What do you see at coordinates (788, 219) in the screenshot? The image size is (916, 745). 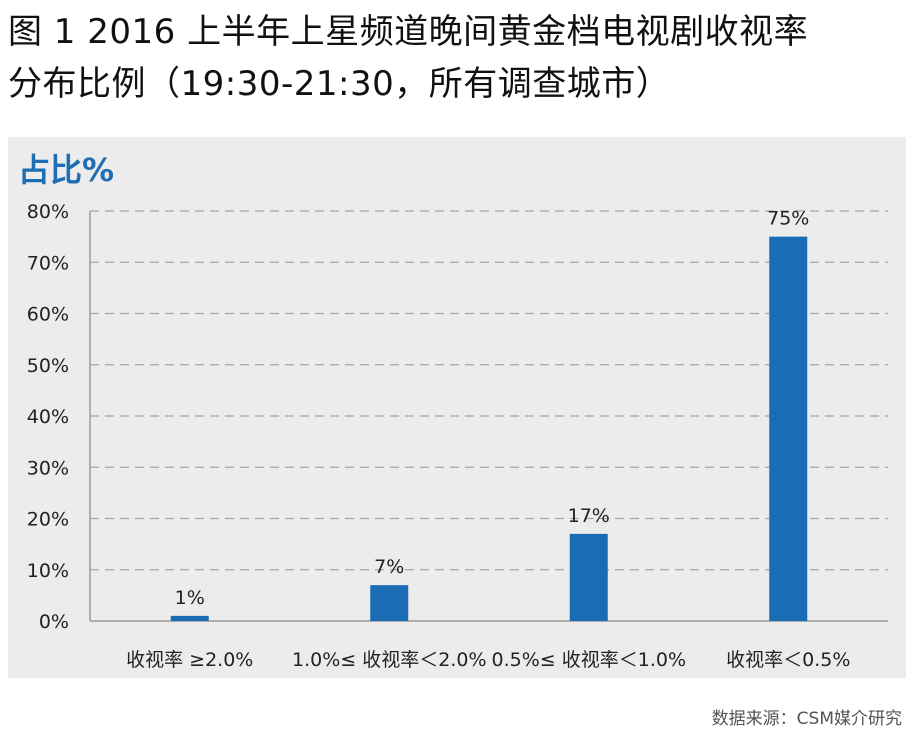 I see `bar-data-label: 75%` at bounding box center [788, 219].